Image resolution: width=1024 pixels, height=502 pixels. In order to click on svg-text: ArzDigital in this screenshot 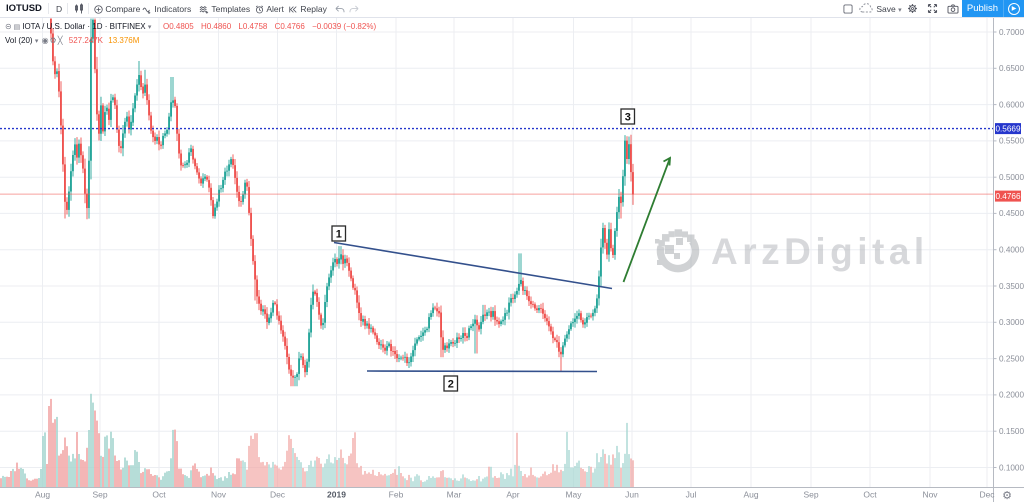, I will do `click(820, 251)`.